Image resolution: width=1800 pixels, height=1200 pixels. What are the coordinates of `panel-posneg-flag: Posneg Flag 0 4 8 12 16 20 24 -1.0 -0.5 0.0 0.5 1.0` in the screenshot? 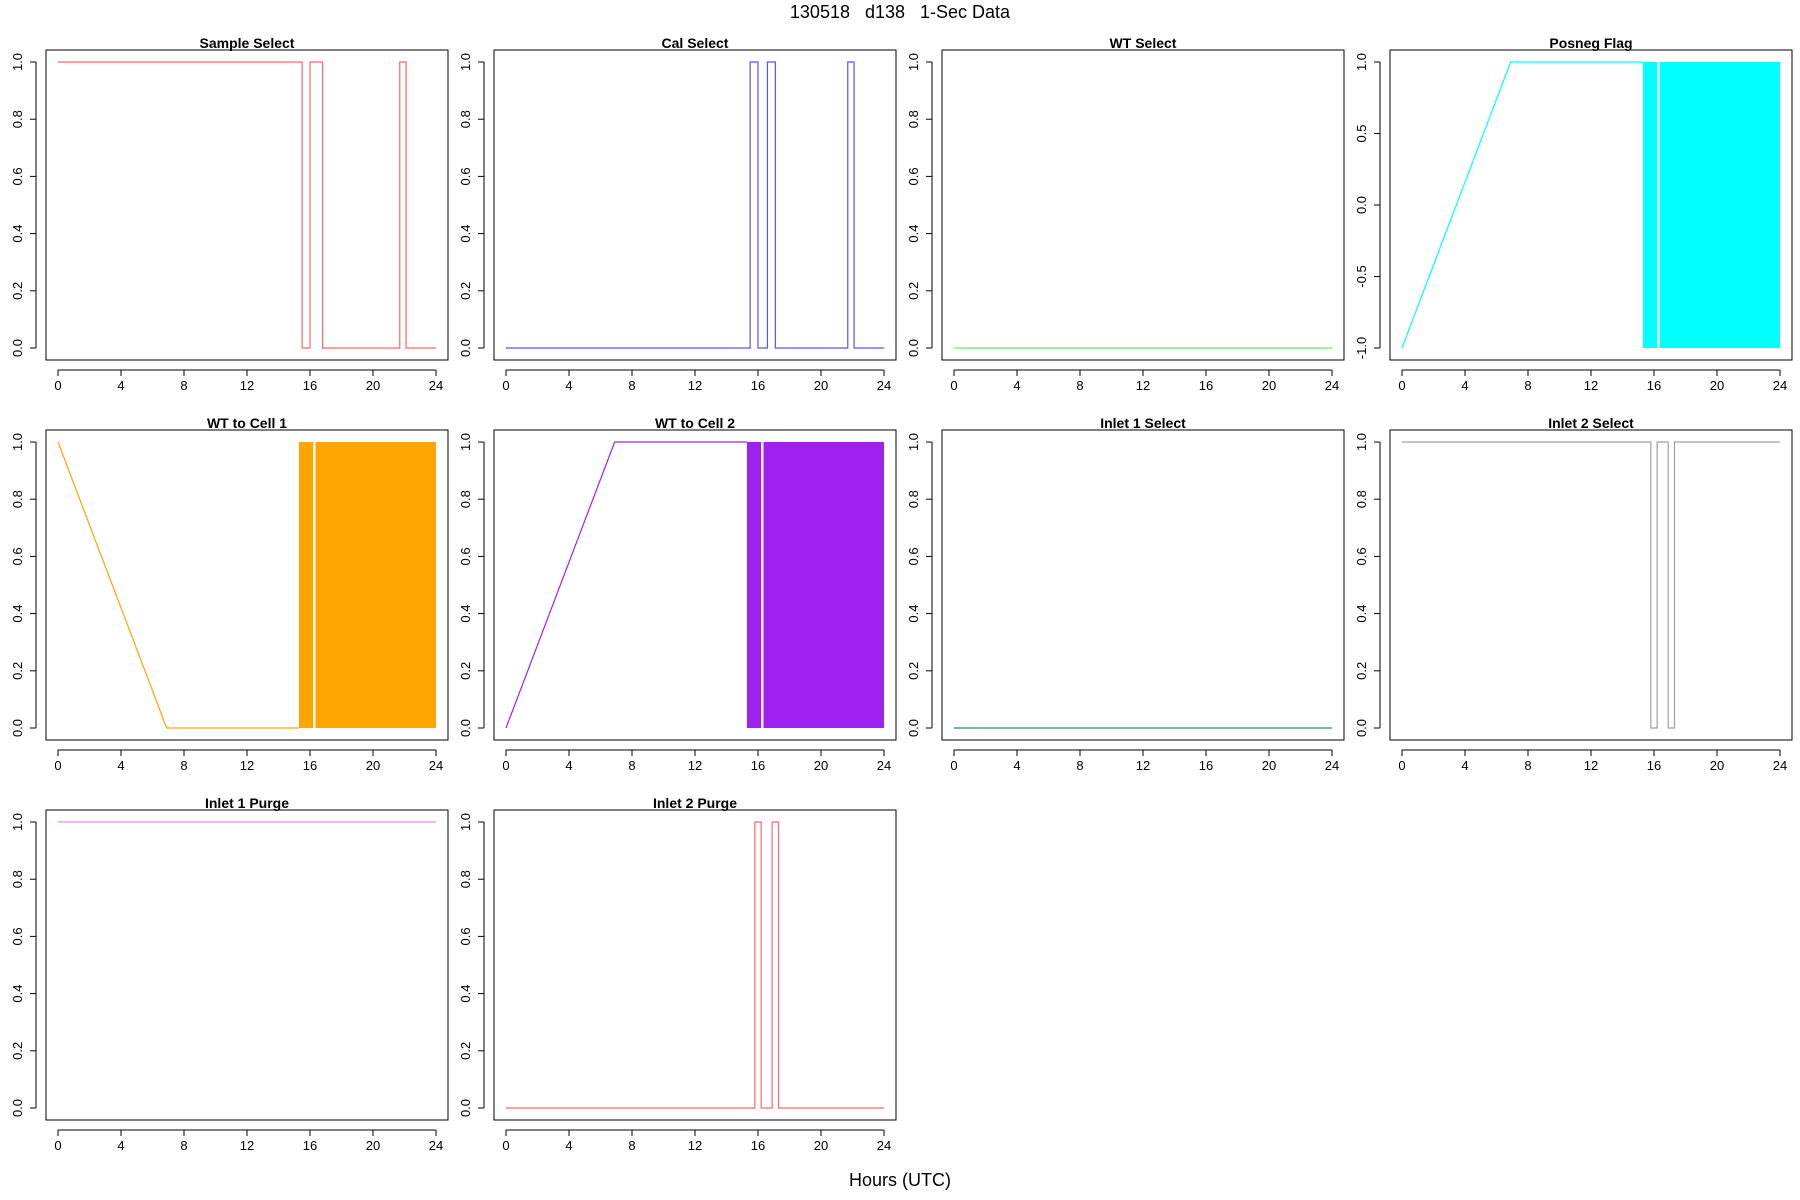 It's located at (1573, 214).